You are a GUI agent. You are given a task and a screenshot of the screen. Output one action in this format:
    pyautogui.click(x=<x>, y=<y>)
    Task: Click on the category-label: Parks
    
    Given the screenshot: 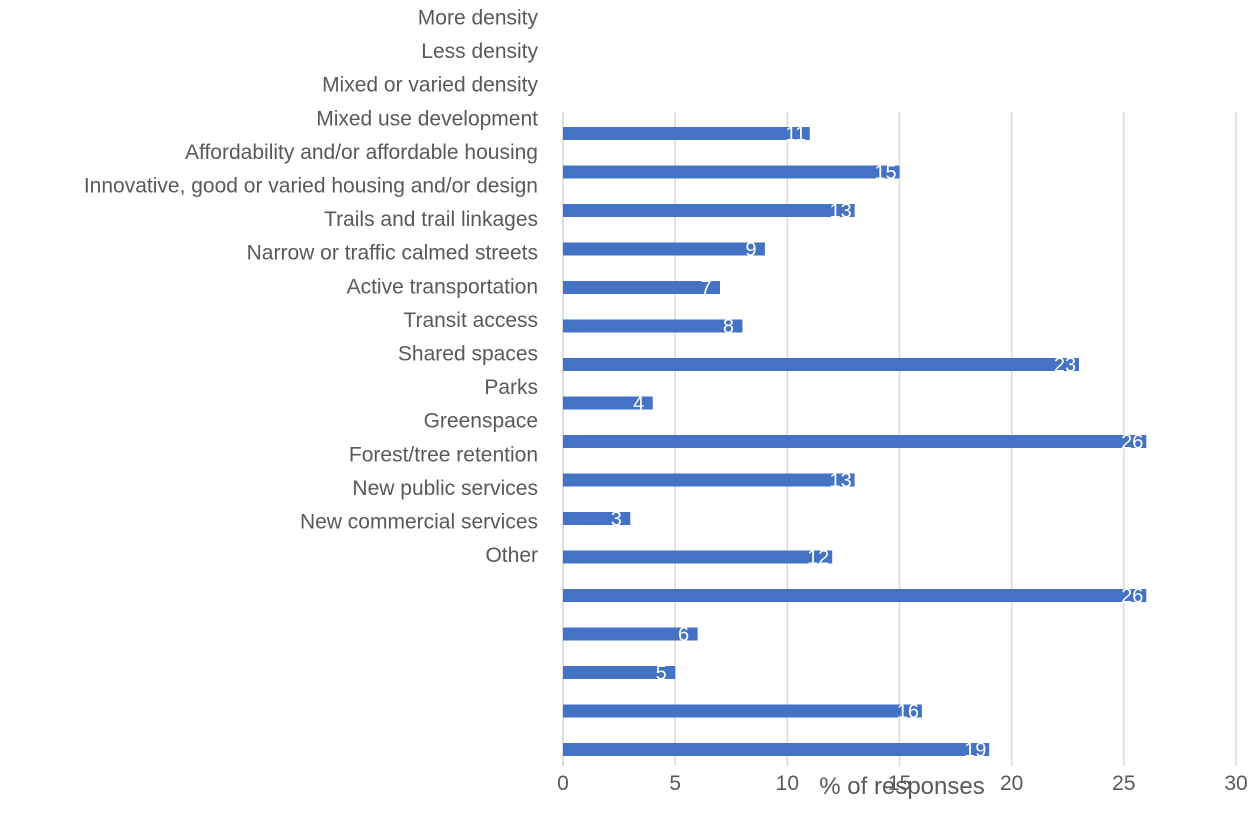 What is the action you would take?
    pyautogui.click(x=511, y=387)
    